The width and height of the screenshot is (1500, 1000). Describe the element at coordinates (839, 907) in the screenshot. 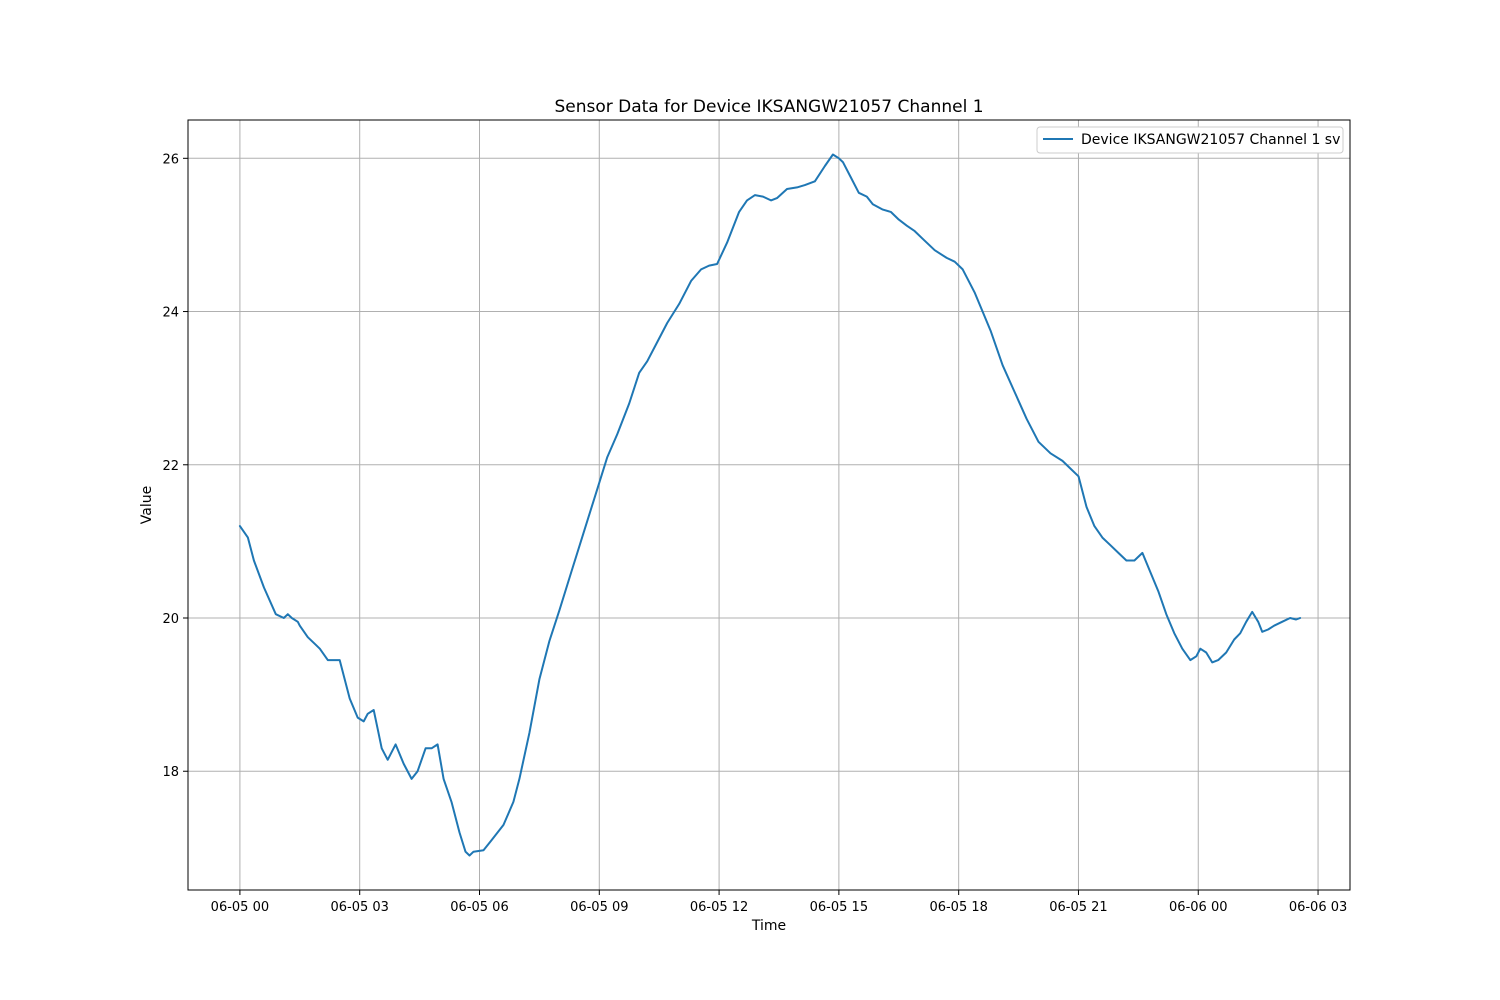

I see `x-tick-label: 06-05 15` at that location.